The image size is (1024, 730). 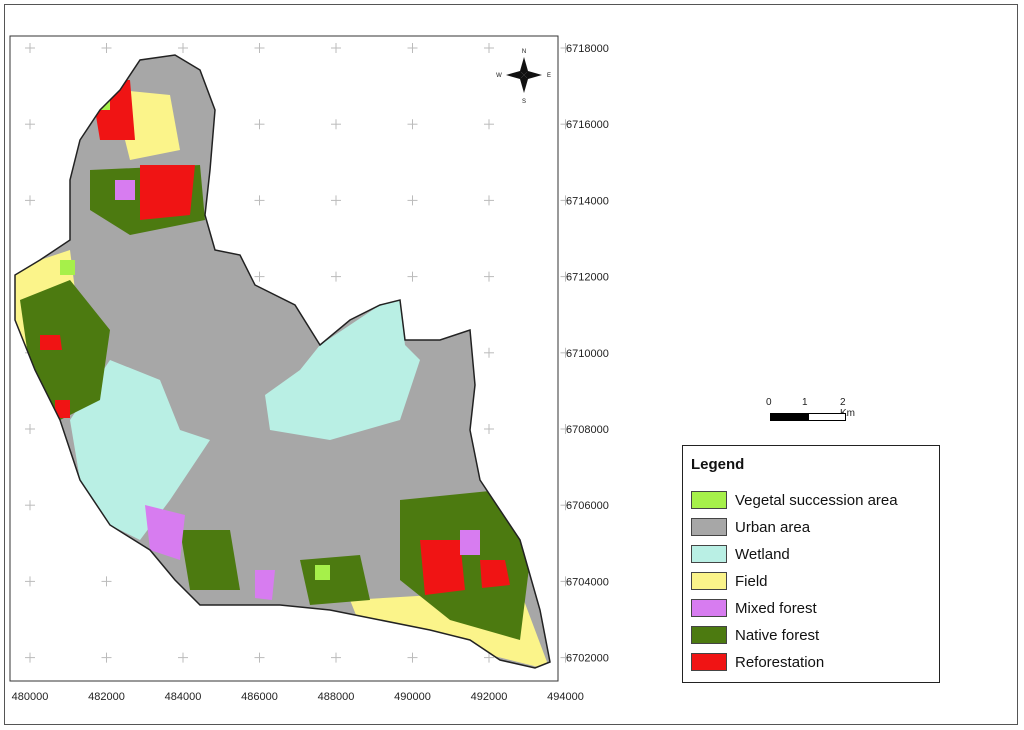 I want to click on legend-item-urban-area: Urban area, so click(x=750, y=527).